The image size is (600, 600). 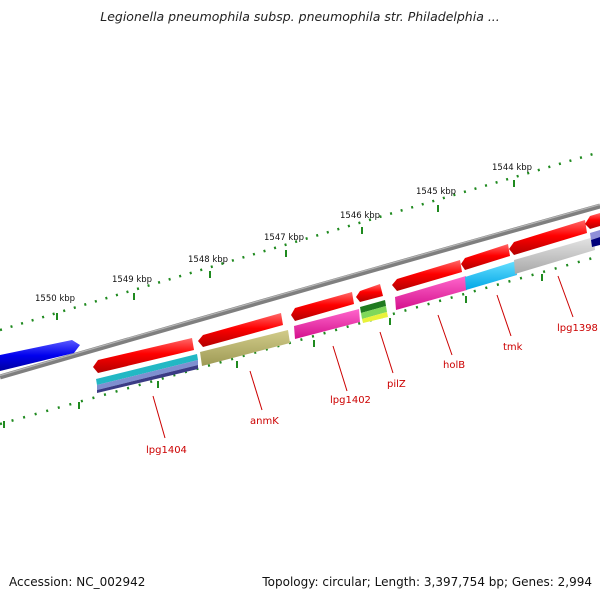 I want to click on scale-label-1546kbp: 1546 kbp, so click(x=360, y=216).